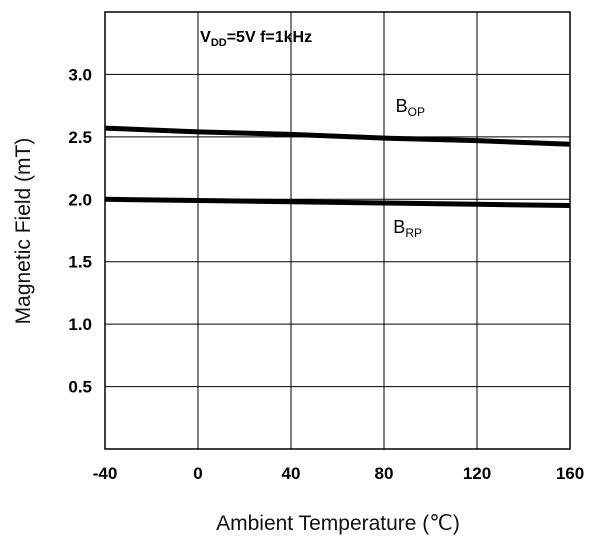 The height and width of the screenshot is (537, 590). What do you see at coordinates (338, 523) in the screenshot?
I see `x-axis-title: Ambient Temperature (℃)` at bounding box center [338, 523].